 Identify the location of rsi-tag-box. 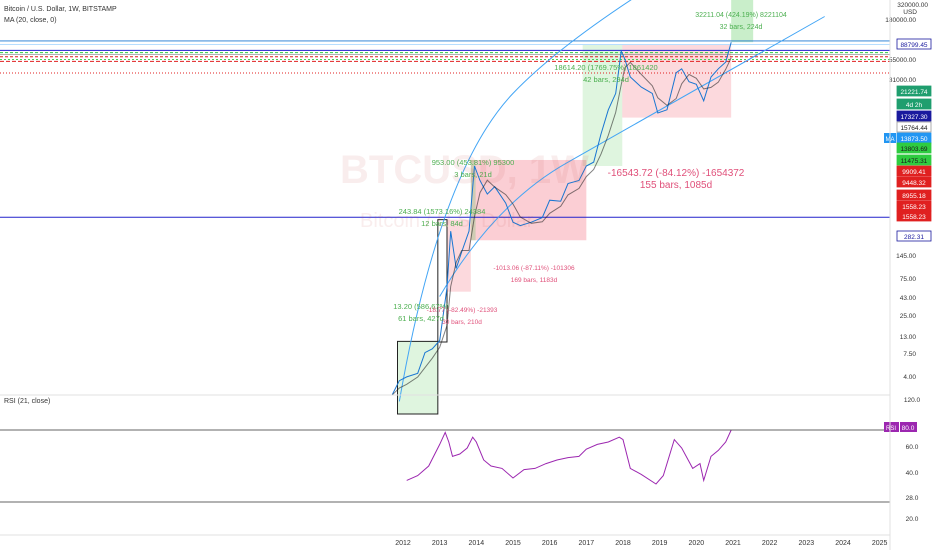
(891, 427).